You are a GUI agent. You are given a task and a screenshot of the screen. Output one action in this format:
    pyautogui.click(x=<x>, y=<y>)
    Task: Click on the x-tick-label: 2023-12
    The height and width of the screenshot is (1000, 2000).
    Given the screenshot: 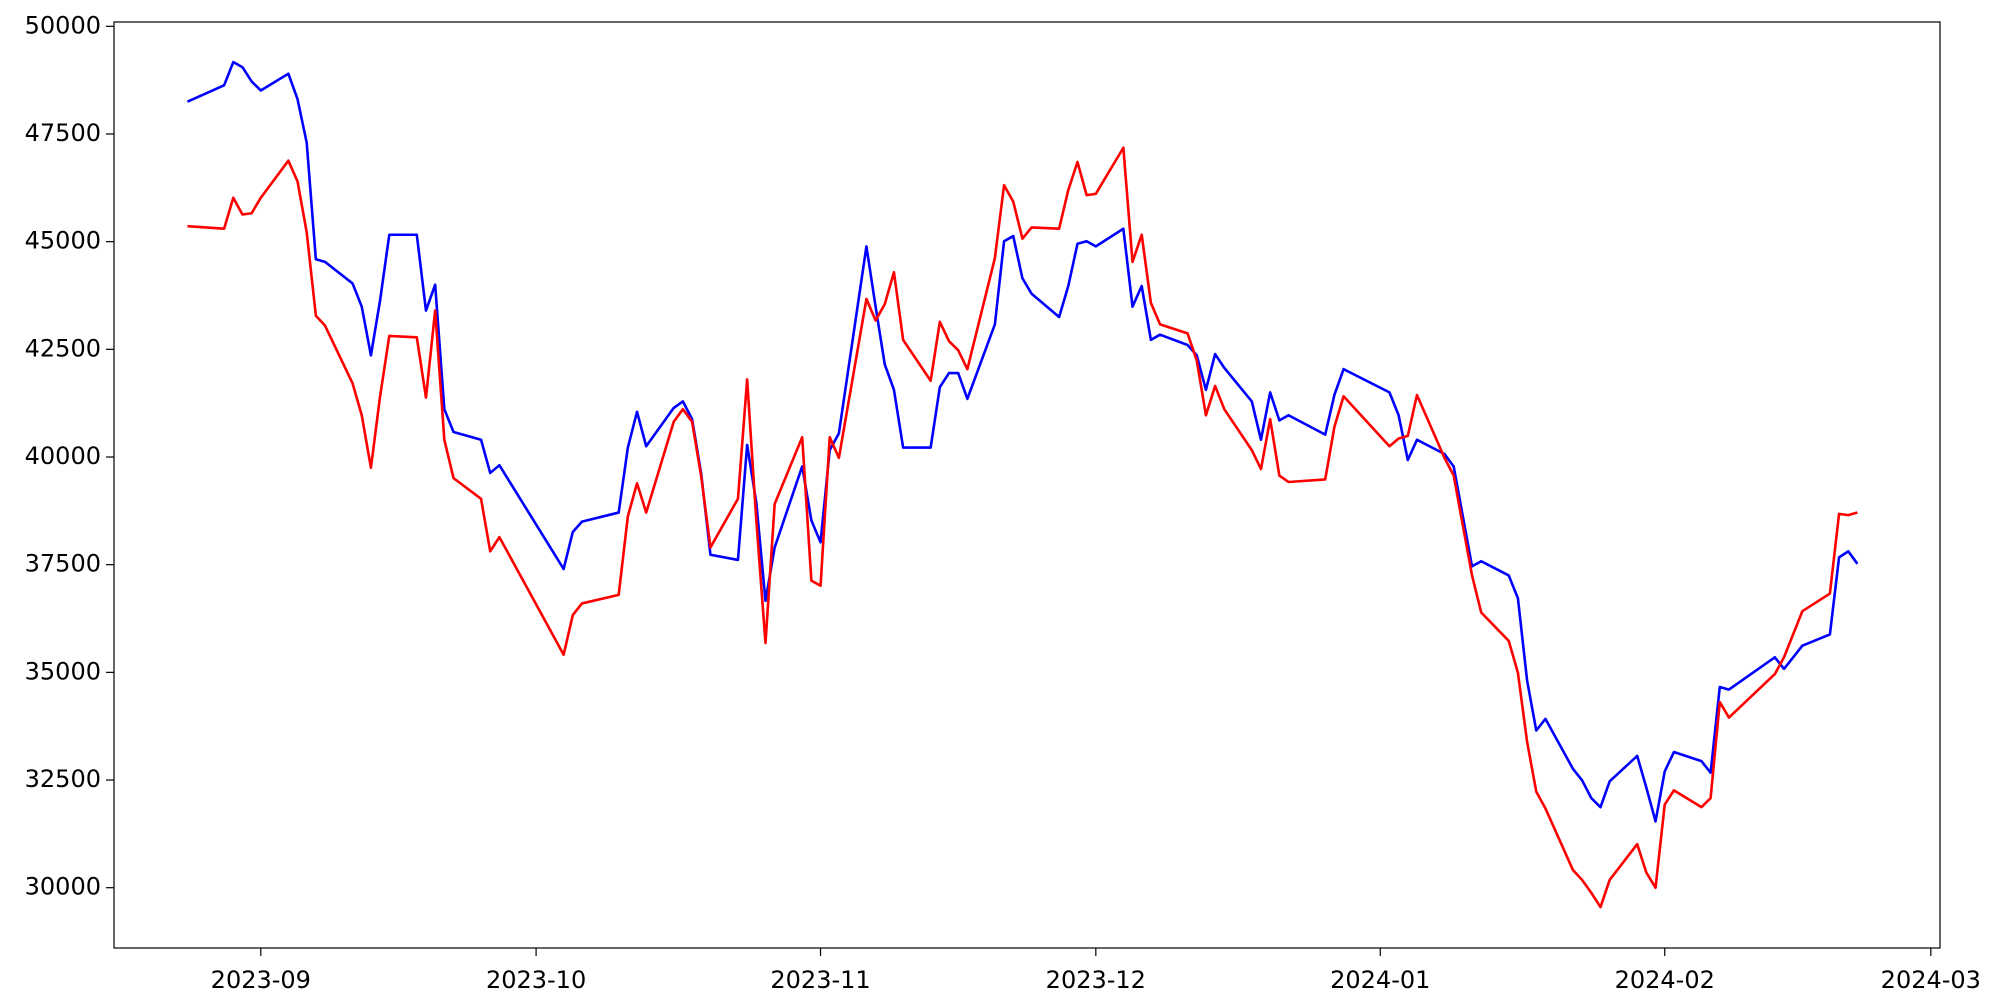 What is the action you would take?
    pyautogui.click(x=1096, y=980)
    